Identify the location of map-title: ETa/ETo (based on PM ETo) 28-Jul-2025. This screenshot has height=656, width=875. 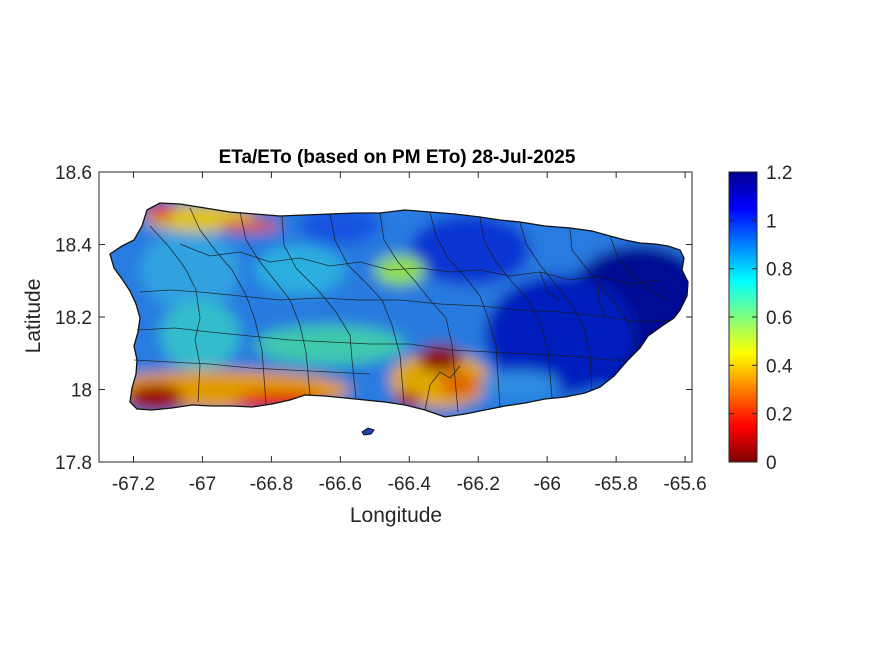
(397, 157).